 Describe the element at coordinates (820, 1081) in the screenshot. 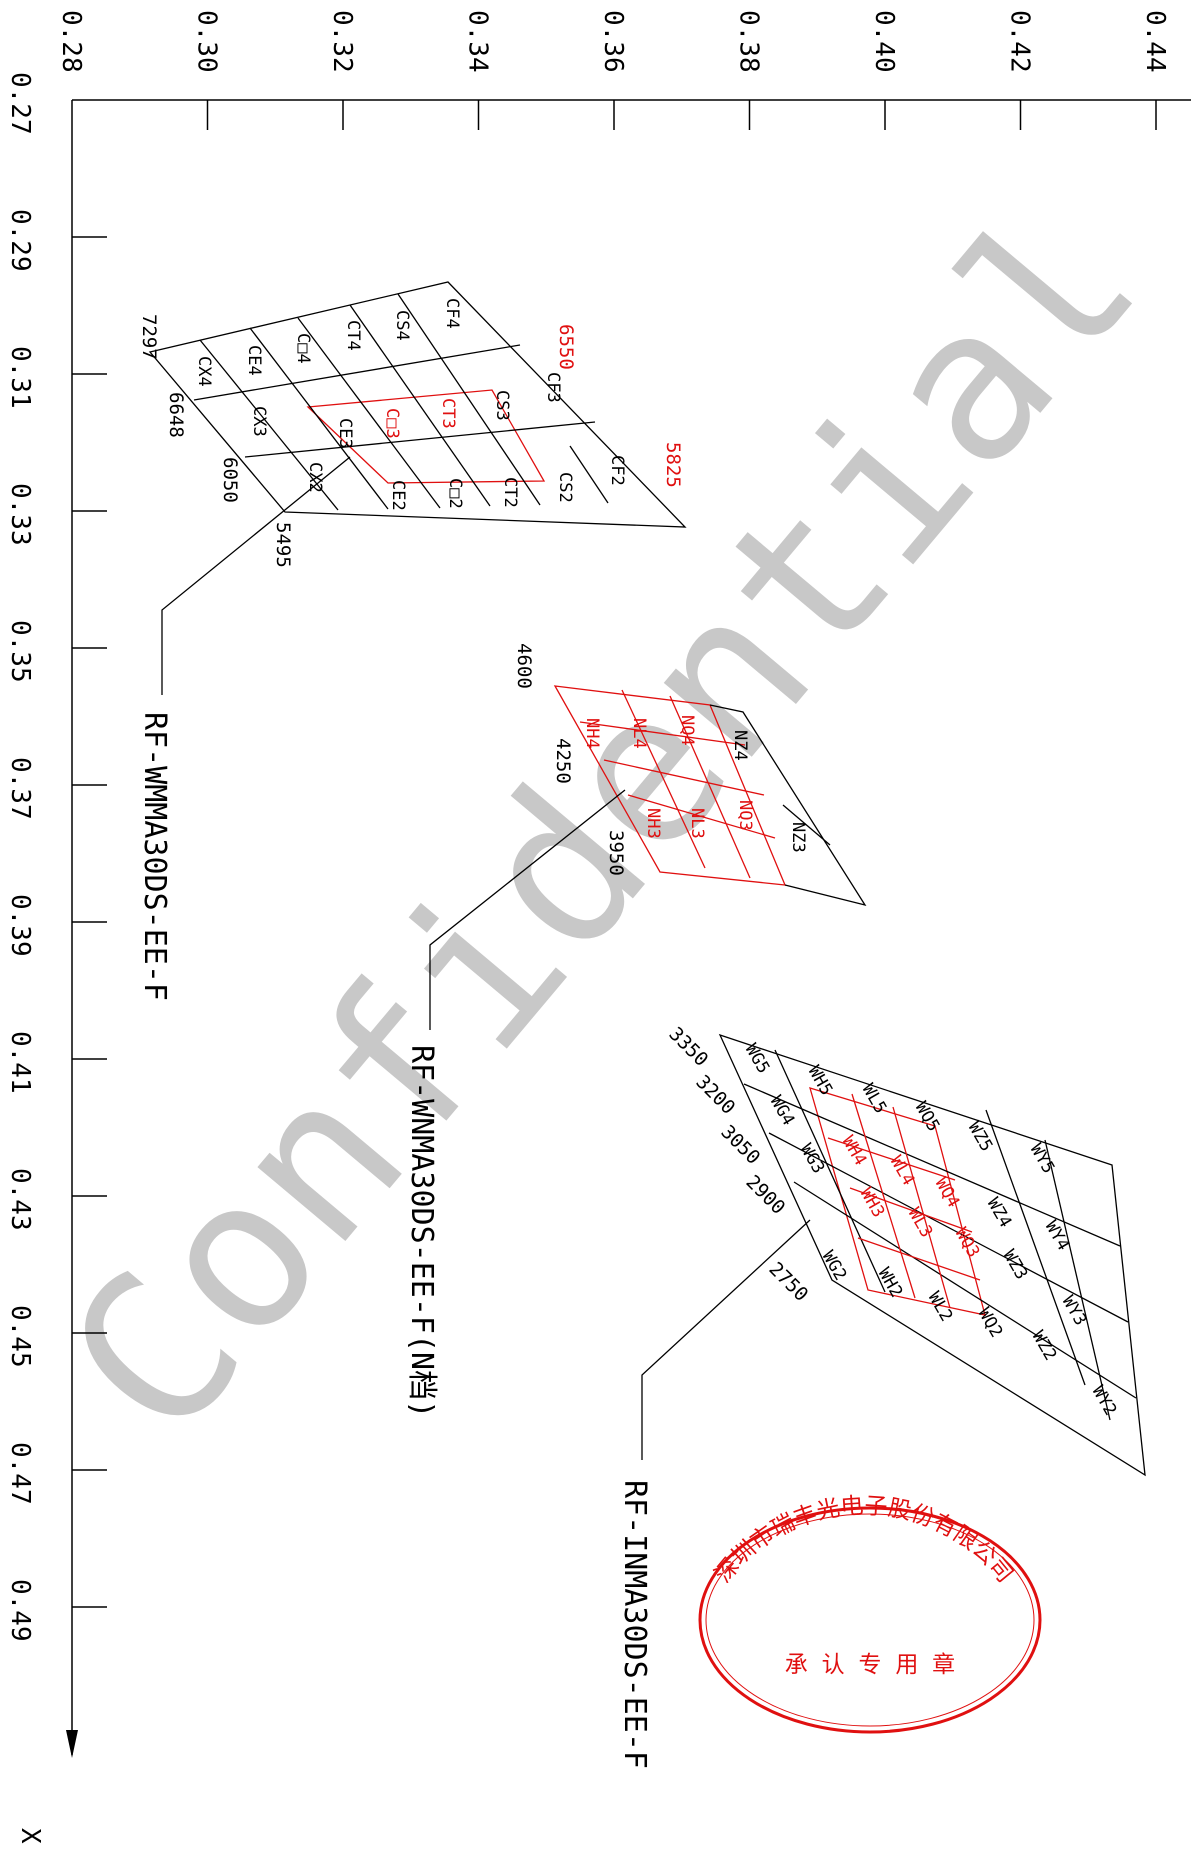

I see `svg-text: WH5` at that location.